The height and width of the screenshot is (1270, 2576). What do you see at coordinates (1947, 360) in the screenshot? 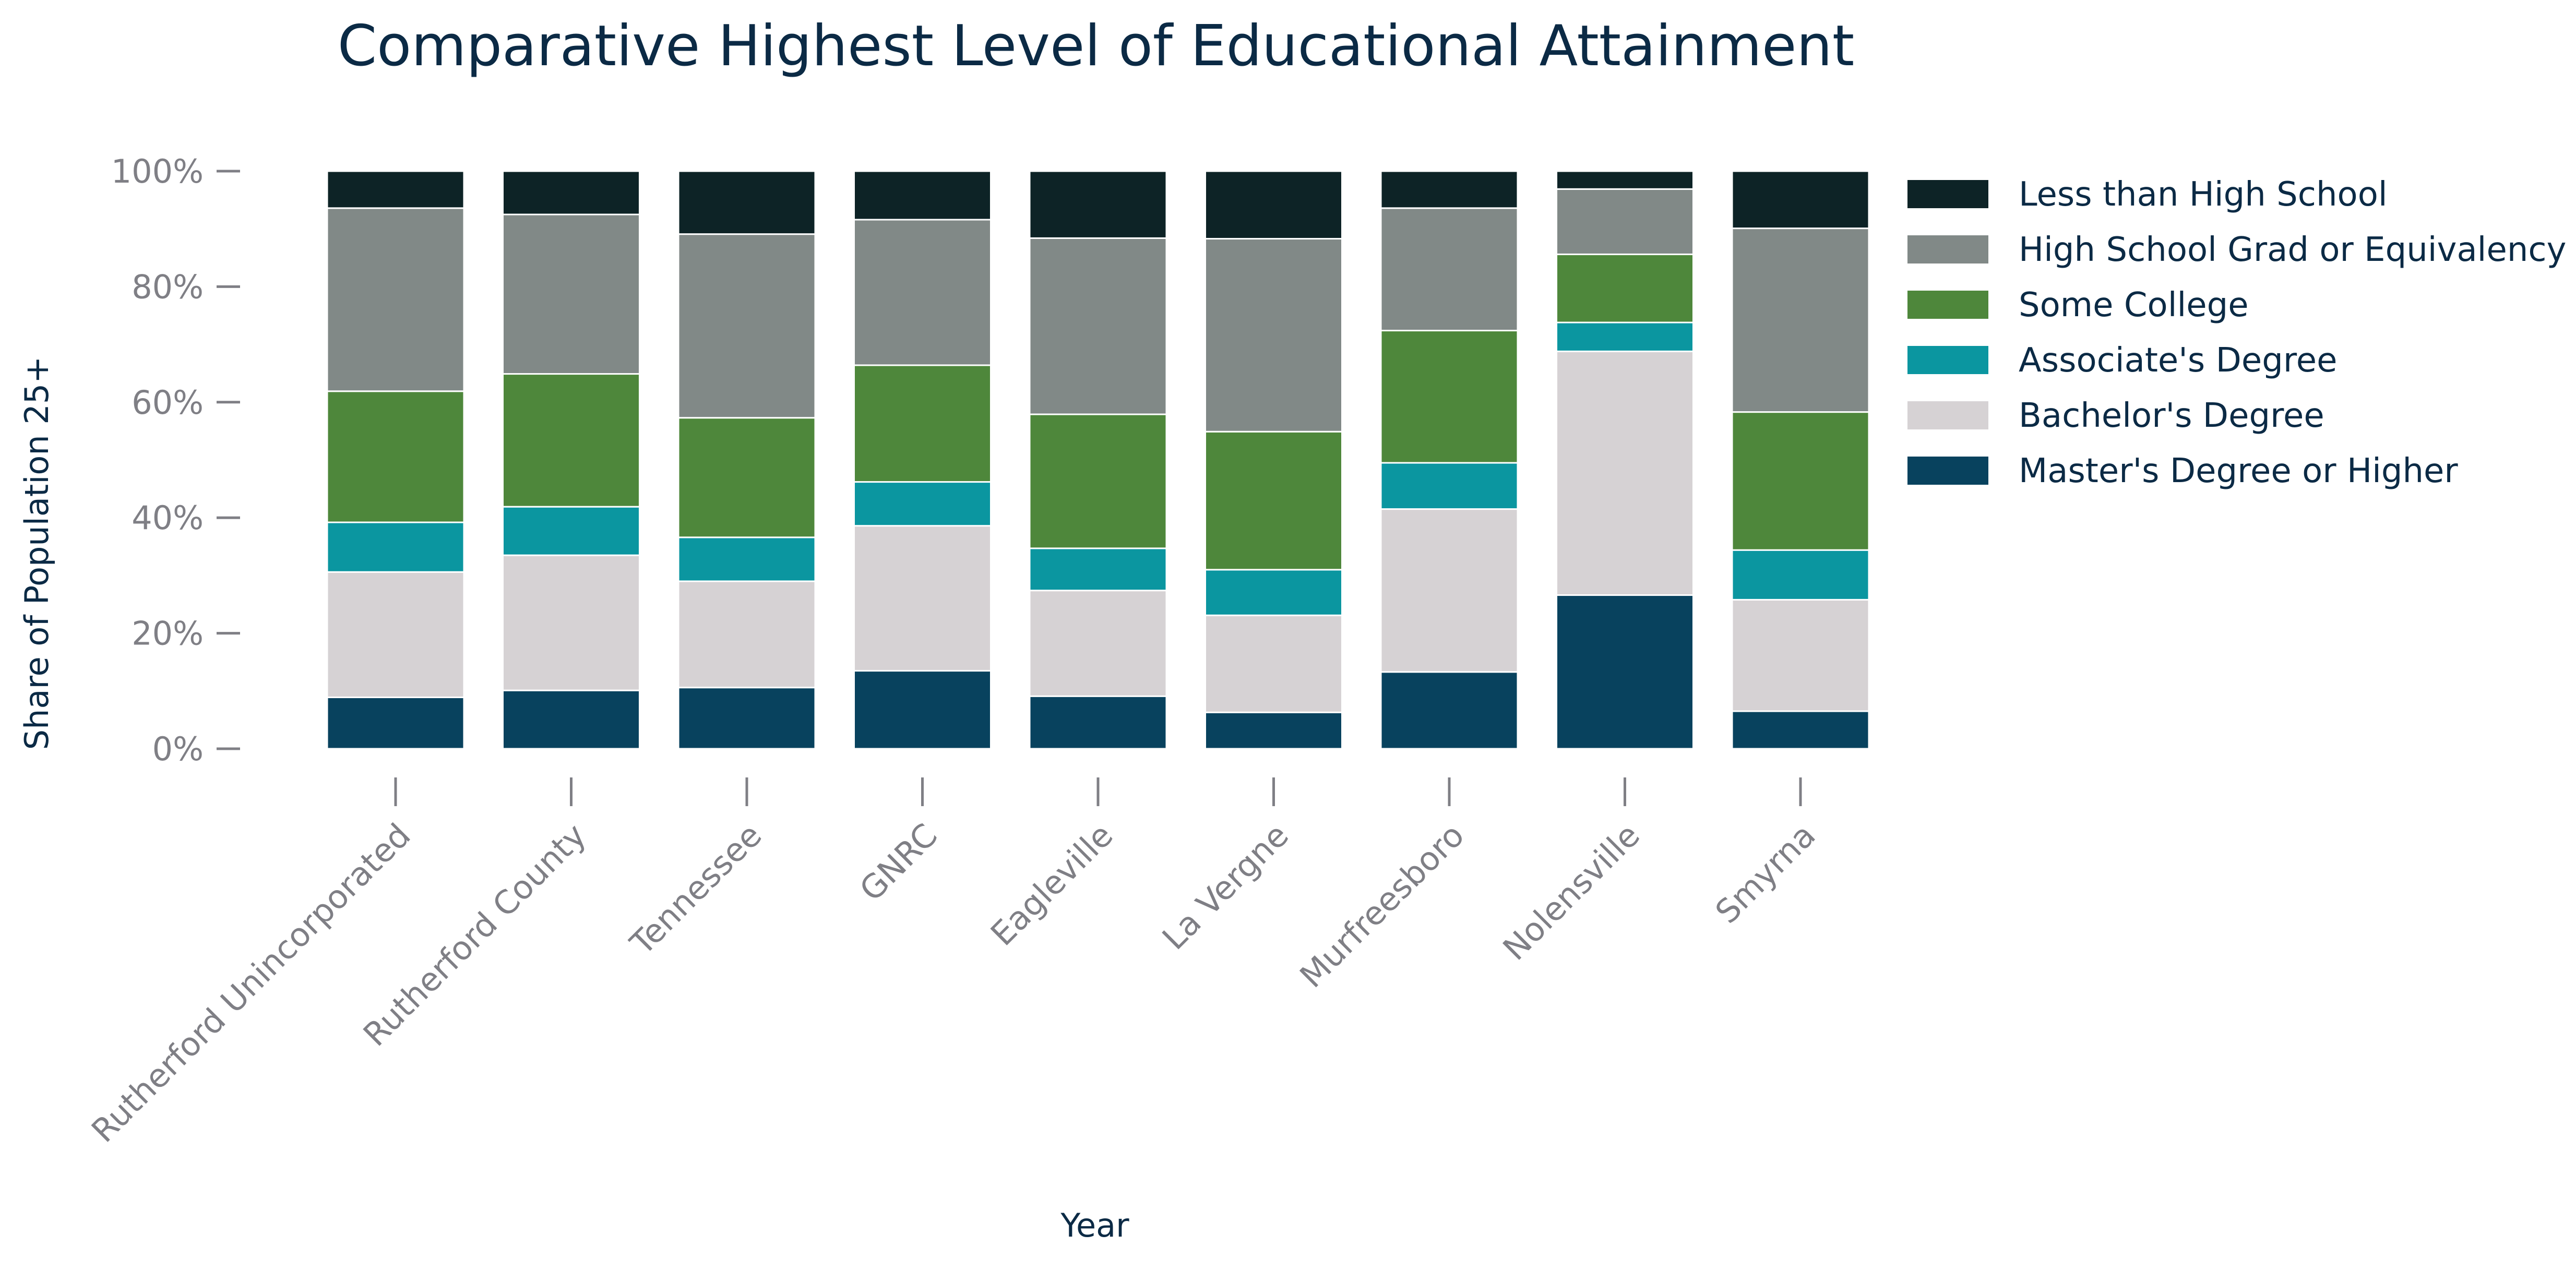
I see `legend-swatch-associate-s-degree` at bounding box center [1947, 360].